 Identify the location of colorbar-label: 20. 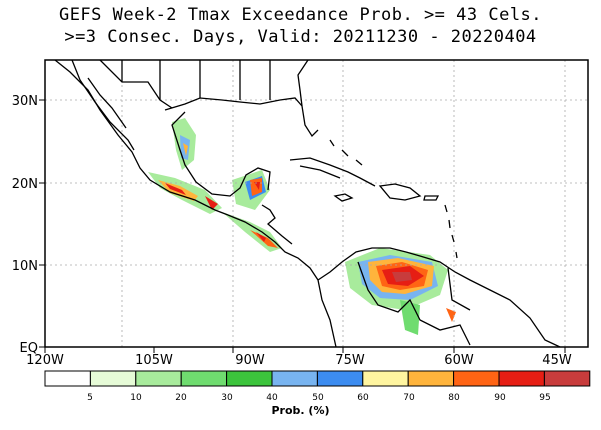
(181, 398).